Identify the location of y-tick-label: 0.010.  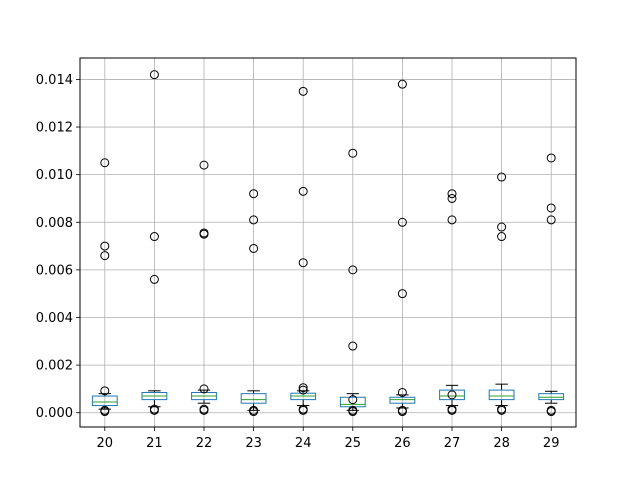
(54, 175).